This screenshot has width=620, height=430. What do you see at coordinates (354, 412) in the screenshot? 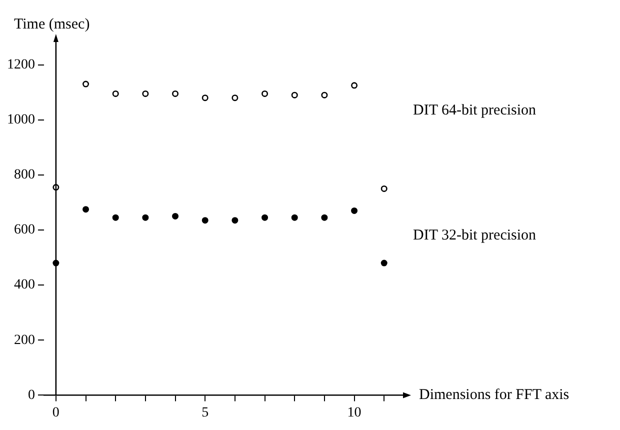
I see `x-tick-label: 10` at bounding box center [354, 412].